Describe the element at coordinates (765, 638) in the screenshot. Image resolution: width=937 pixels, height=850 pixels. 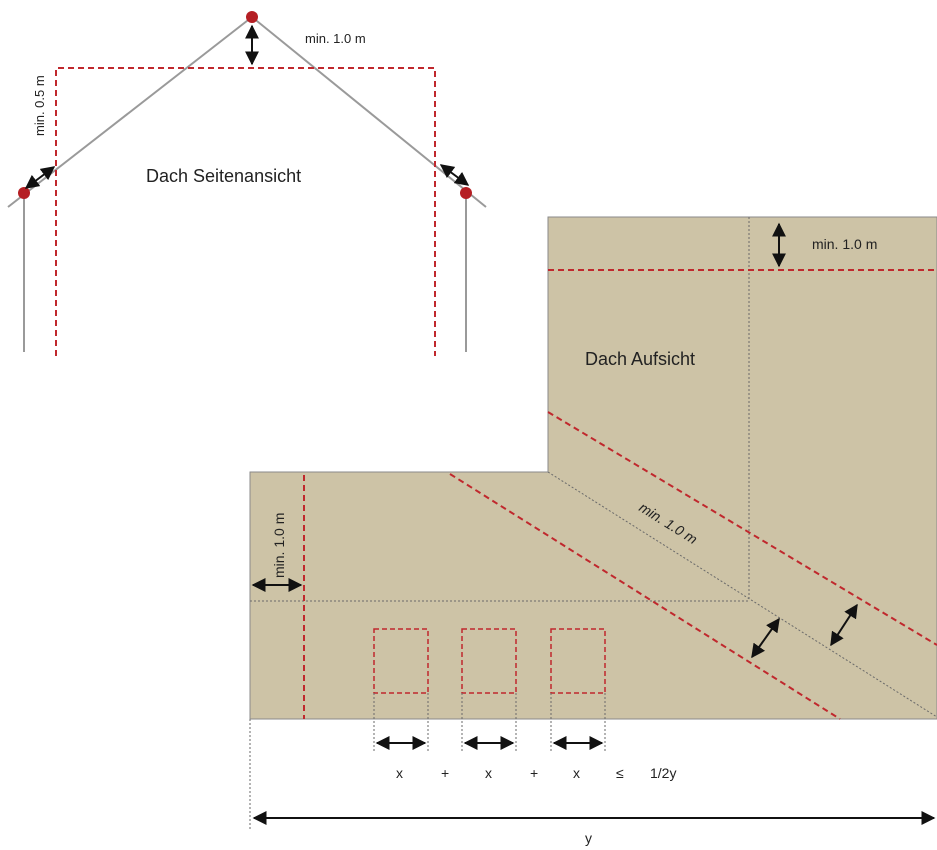
I see `valley-distance-arrow-lower` at that location.